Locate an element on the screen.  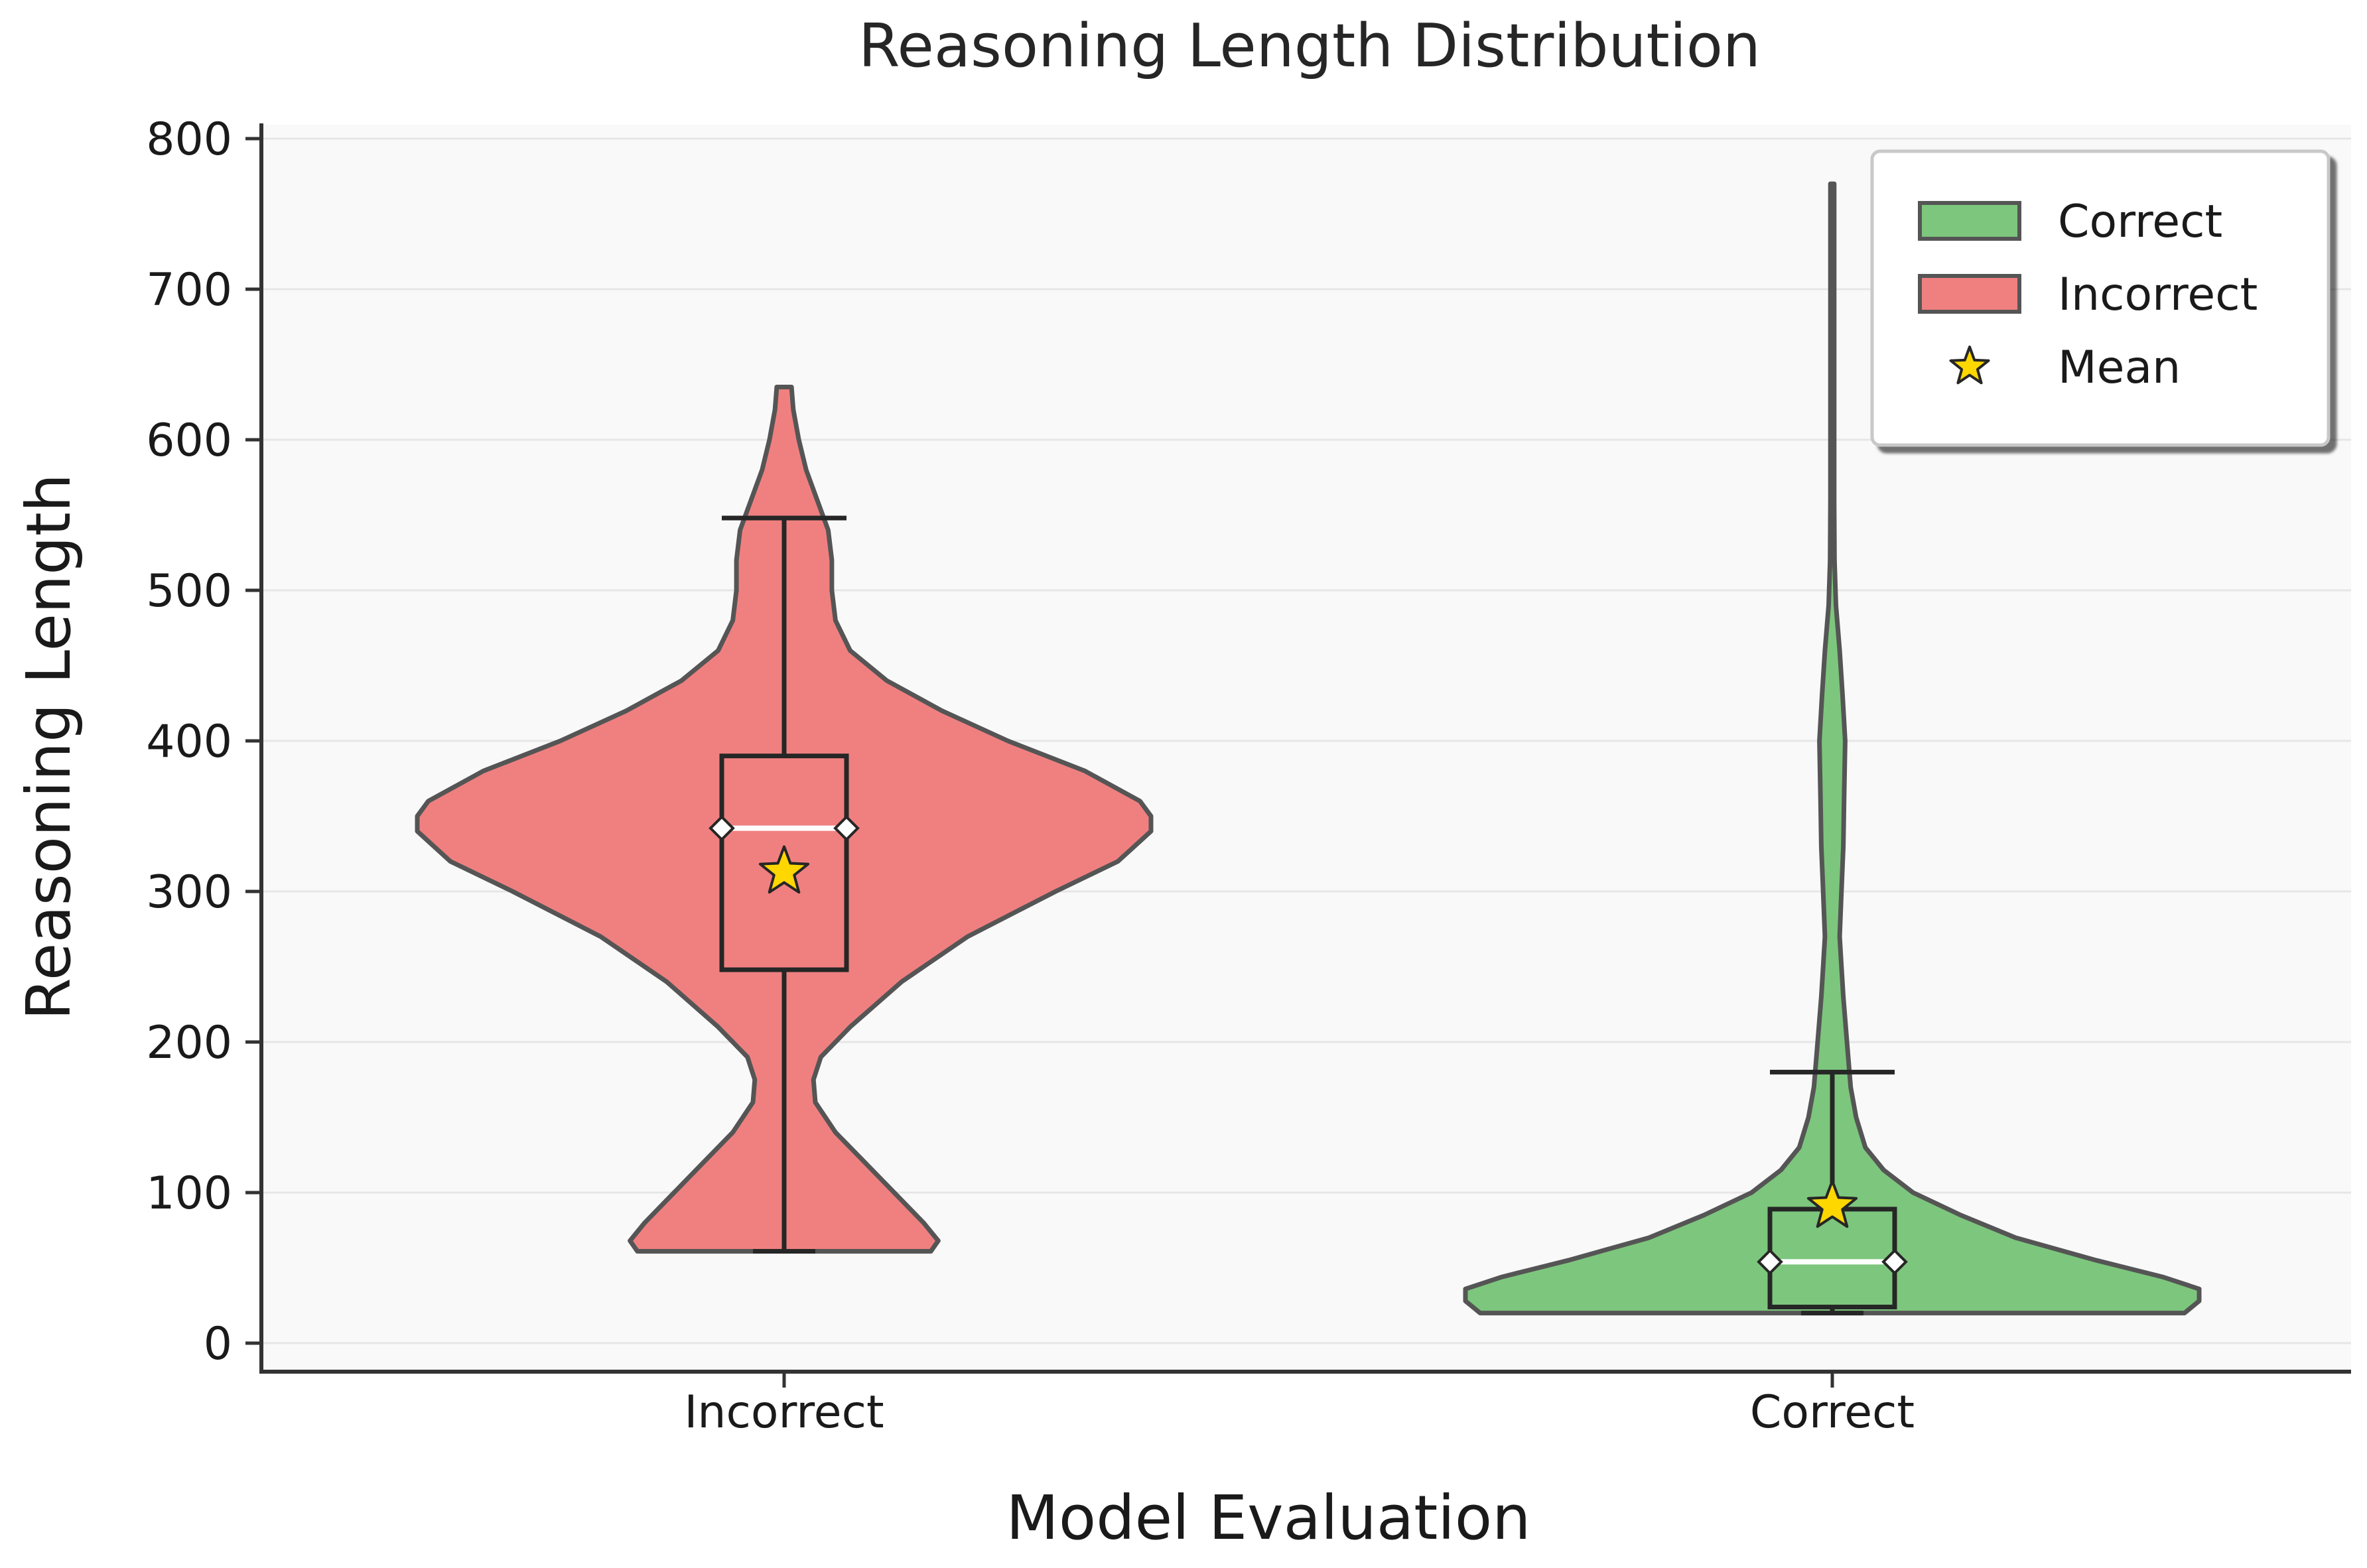
y-tick-label: 500 is located at coordinates (189, 592).